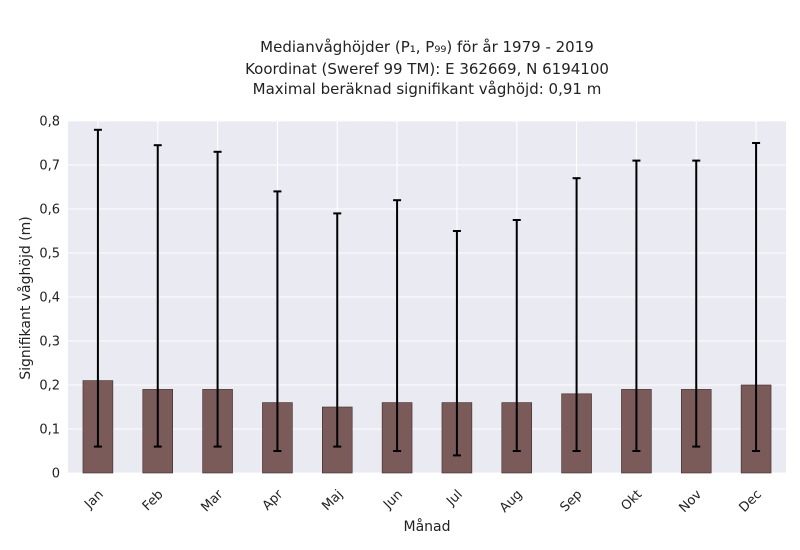 The width and height of the screenshot is (800, 550). What do you see at coordinates (217, 299) in the screenshot?
I see `error-bar-mar` at bounding box center [217, 299].